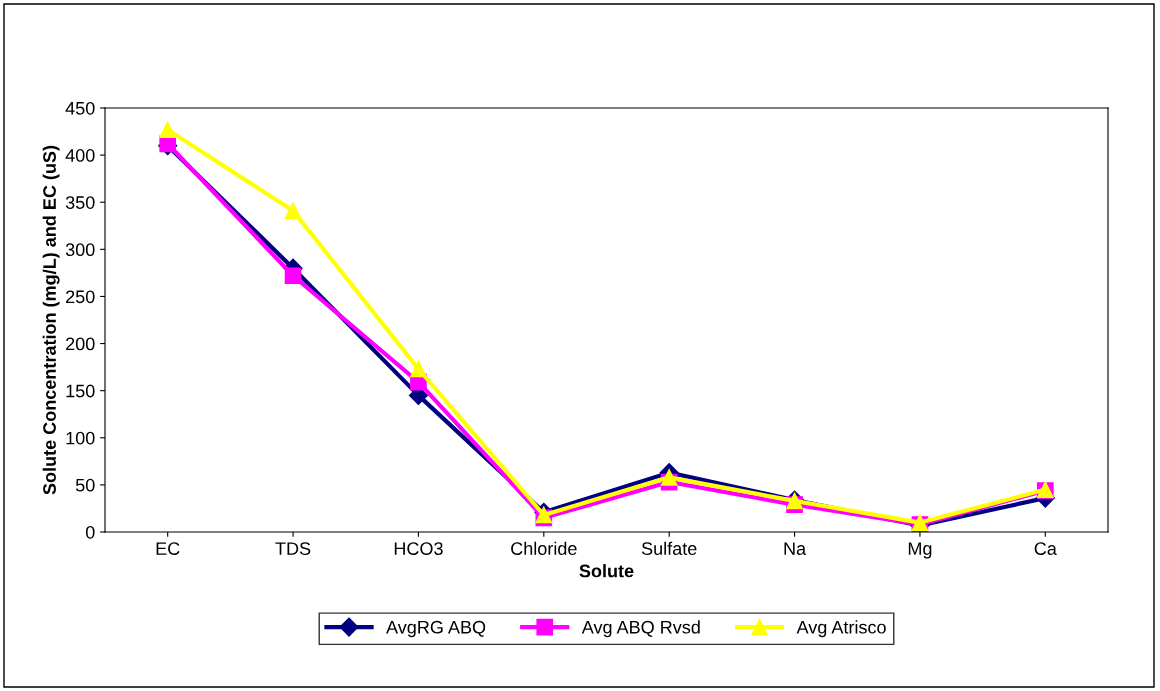  What do you see at coordinates (80, 108) in the screenshot?
I see `y-tick-label: 450` at bounding box center [80, 108].